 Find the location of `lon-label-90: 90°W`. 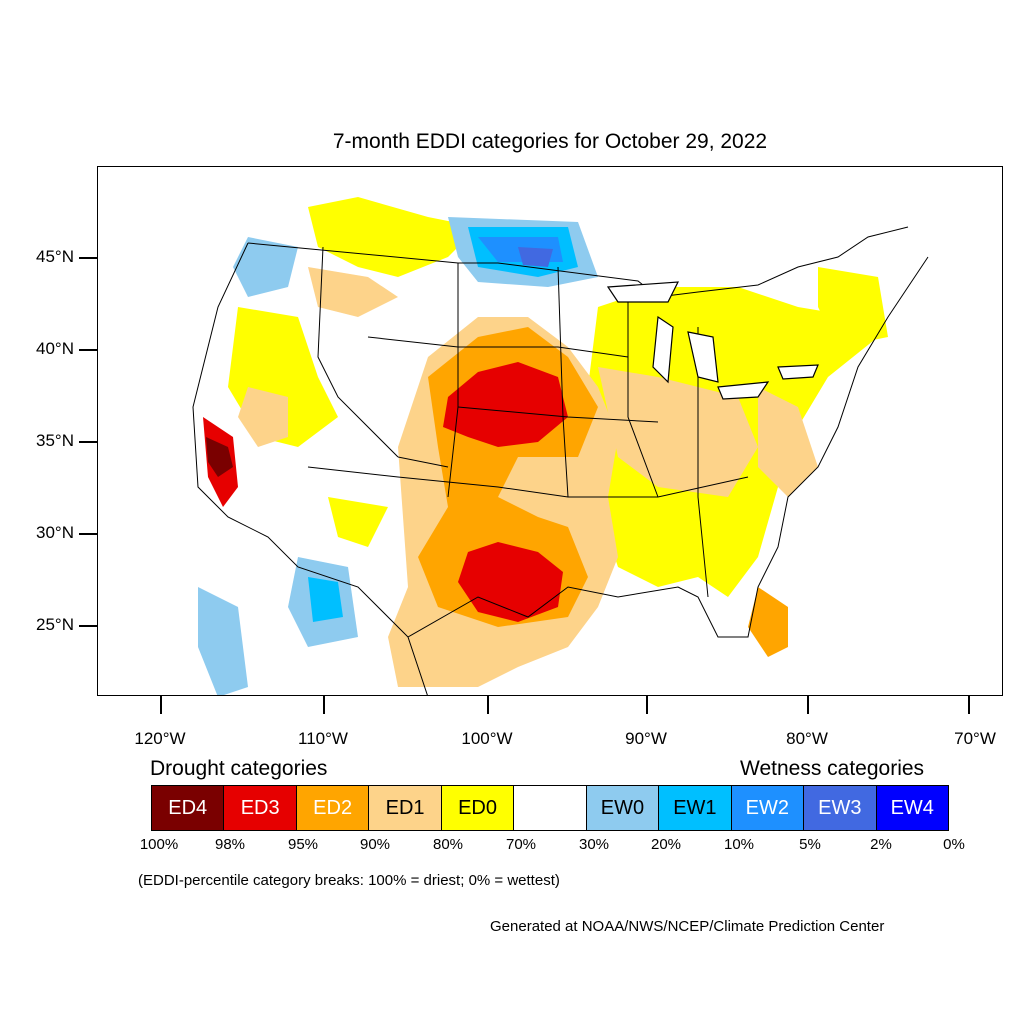

lon-label-90: 90°W is located at coordinates (646, 738).